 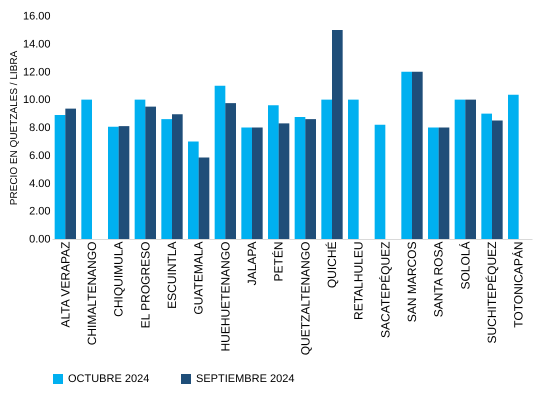 I want to click on y-tick-label: 2.00, so click(x=39, y=212).